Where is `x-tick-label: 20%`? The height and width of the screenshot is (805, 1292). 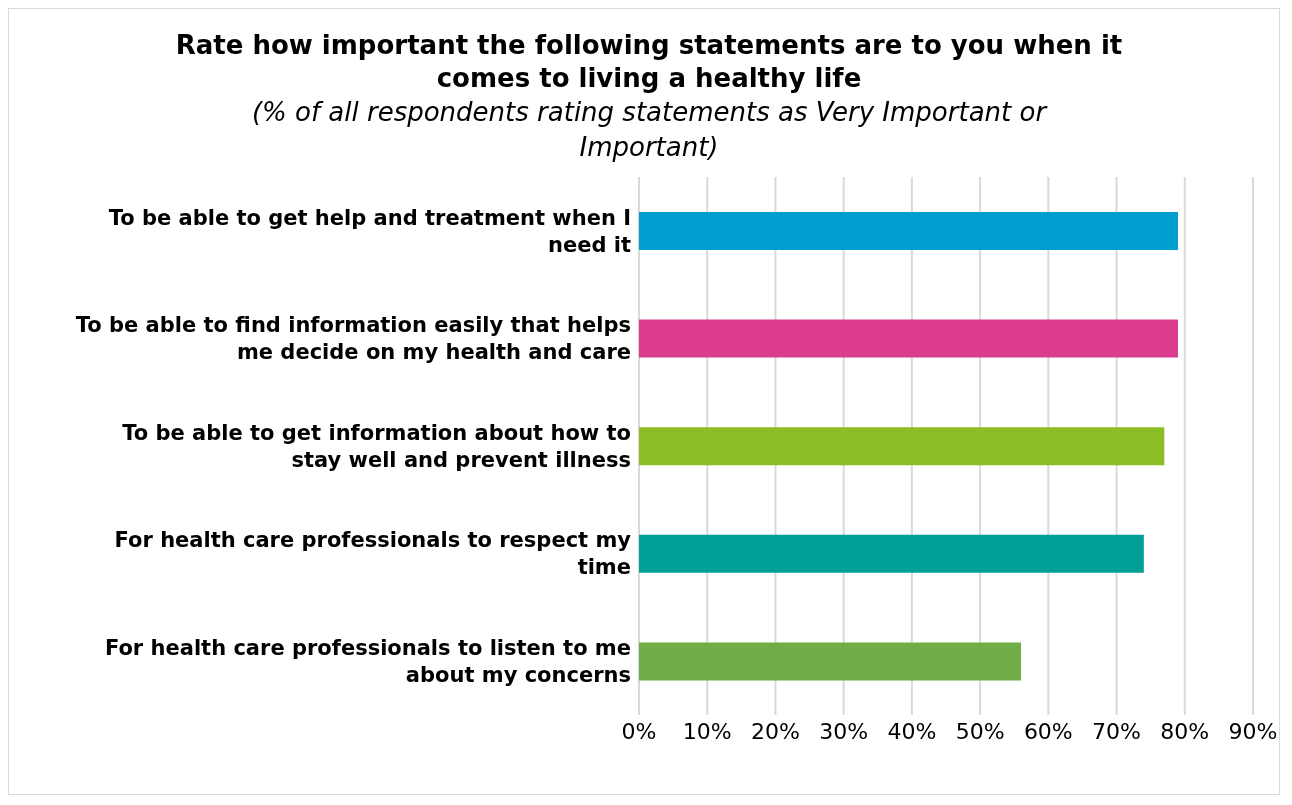
x-tick-label: 20% is located at coordinates (775, 731).